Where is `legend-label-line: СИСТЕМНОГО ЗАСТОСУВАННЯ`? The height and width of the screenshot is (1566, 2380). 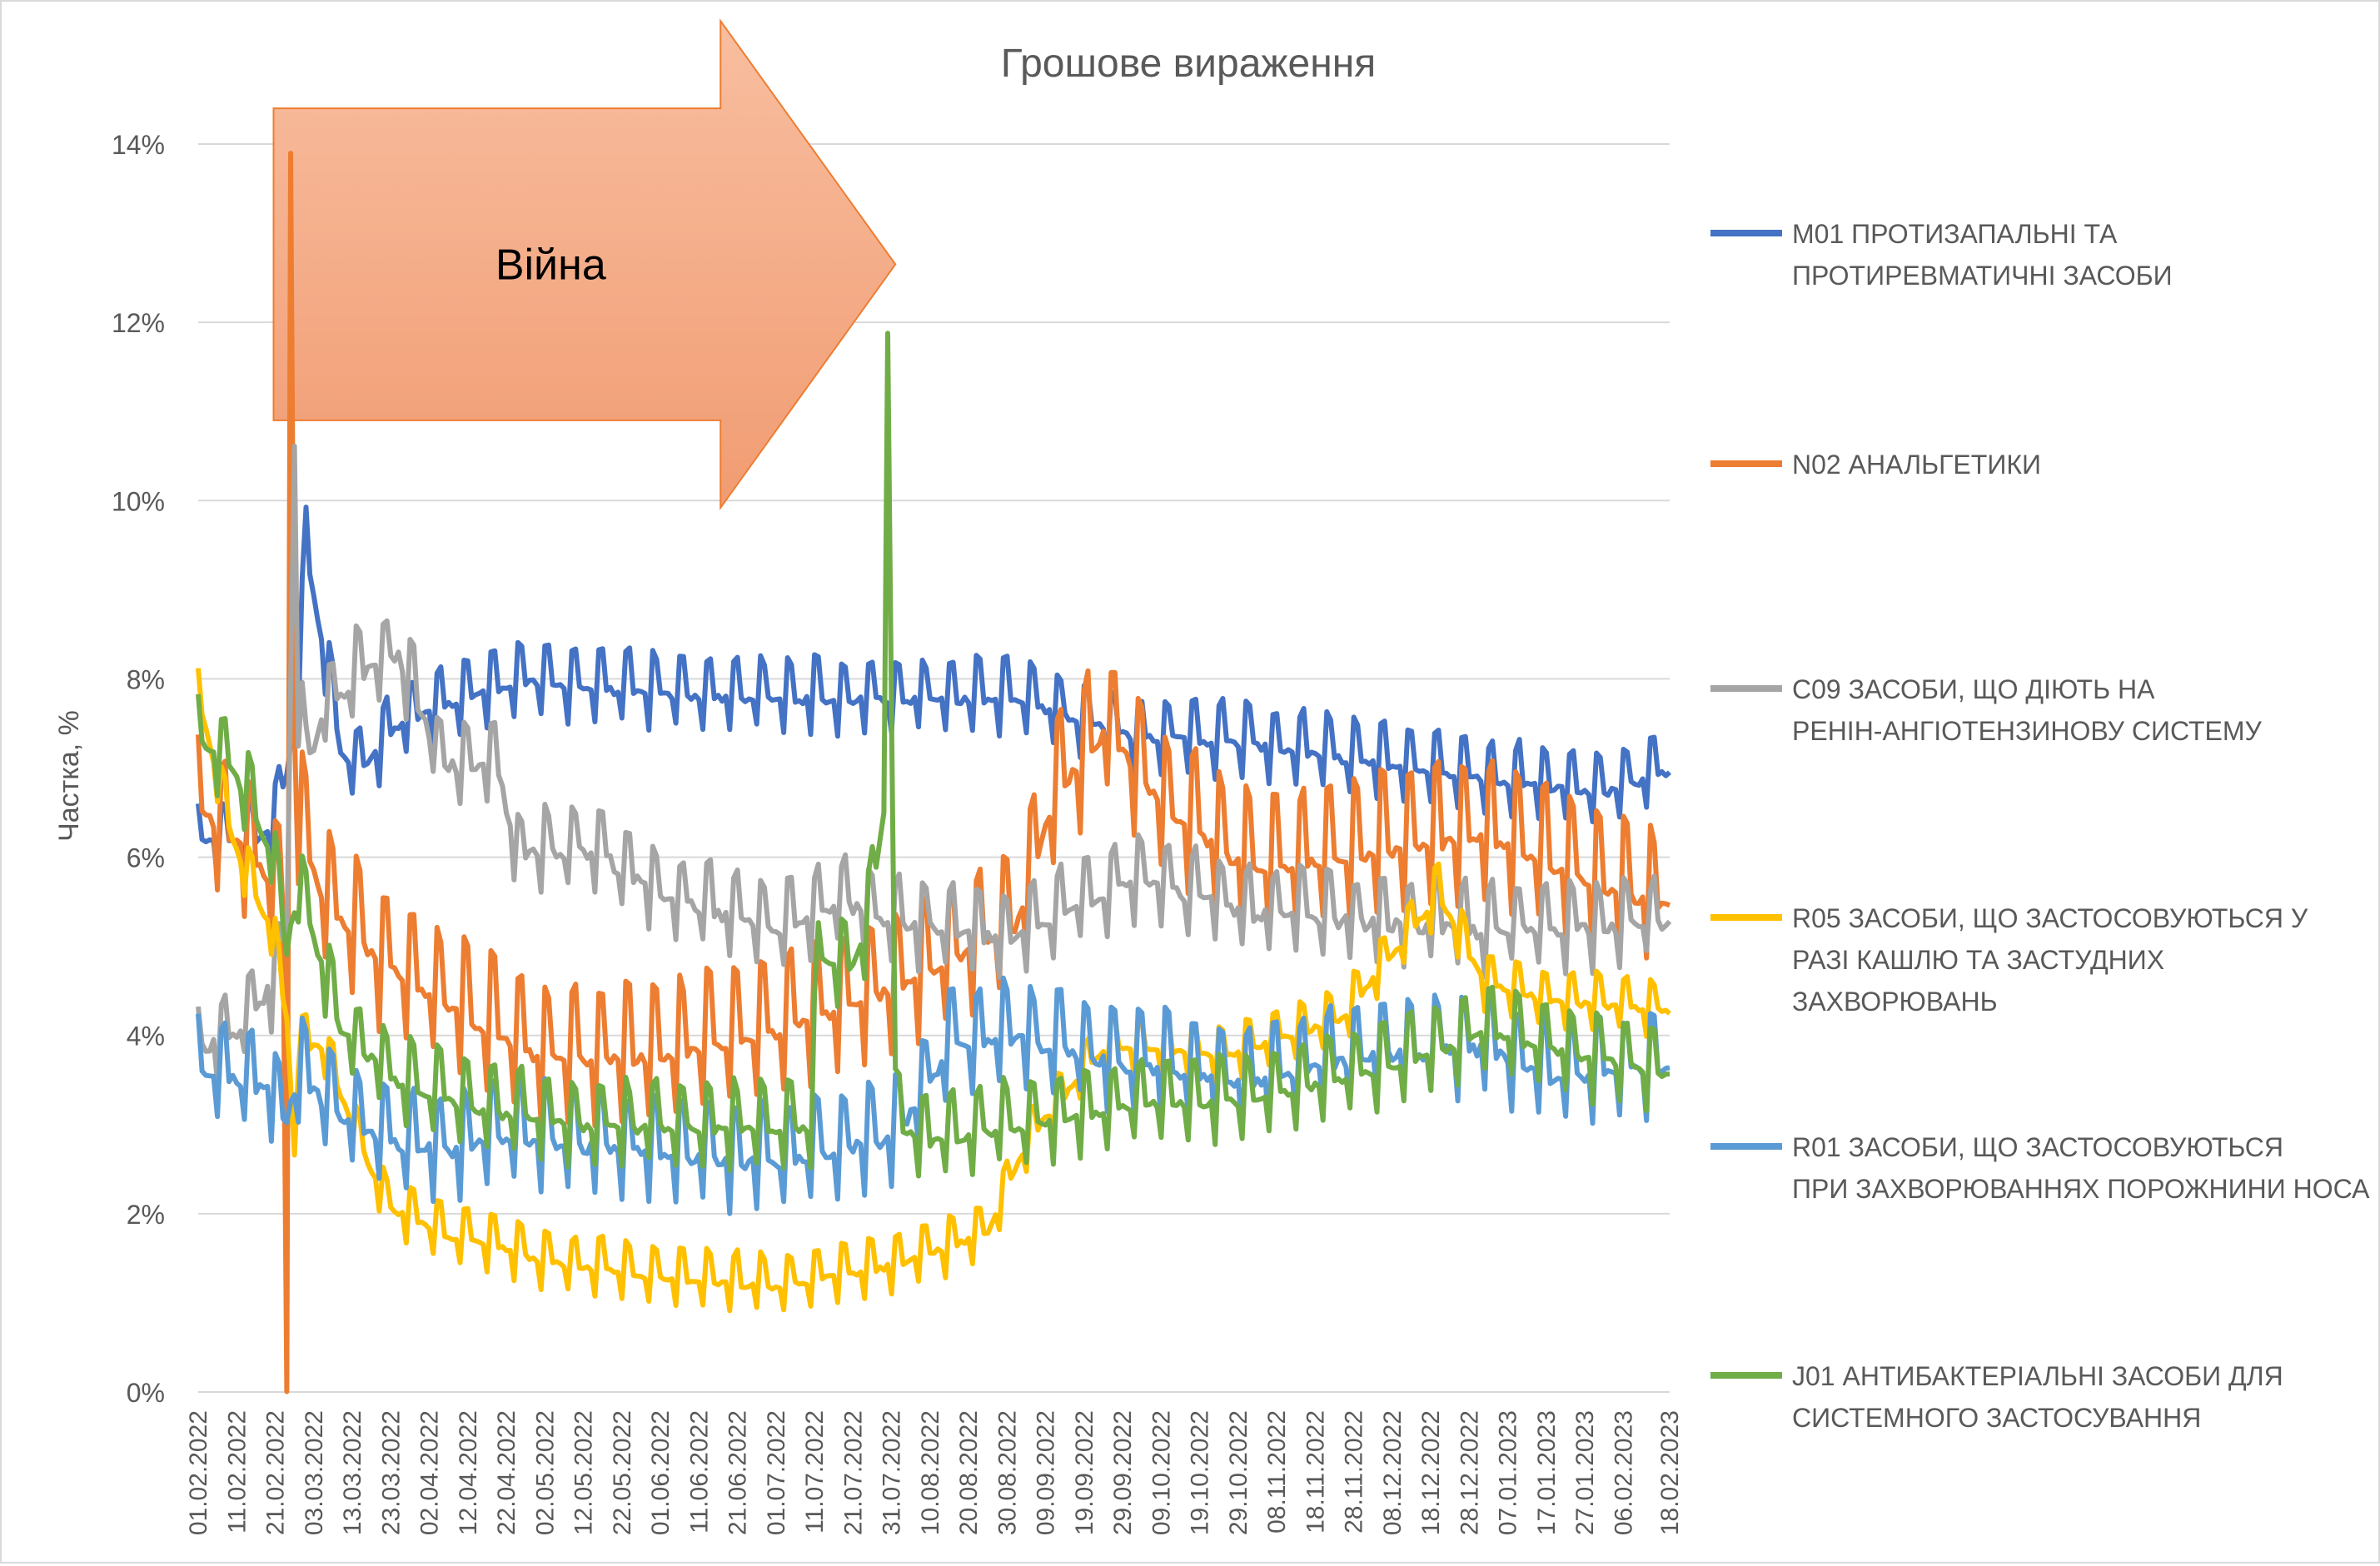 legend-label-line: СИСТЕМНОГО ЗАСТОСУВАННЯ is located at coordinates (1996, 1418).